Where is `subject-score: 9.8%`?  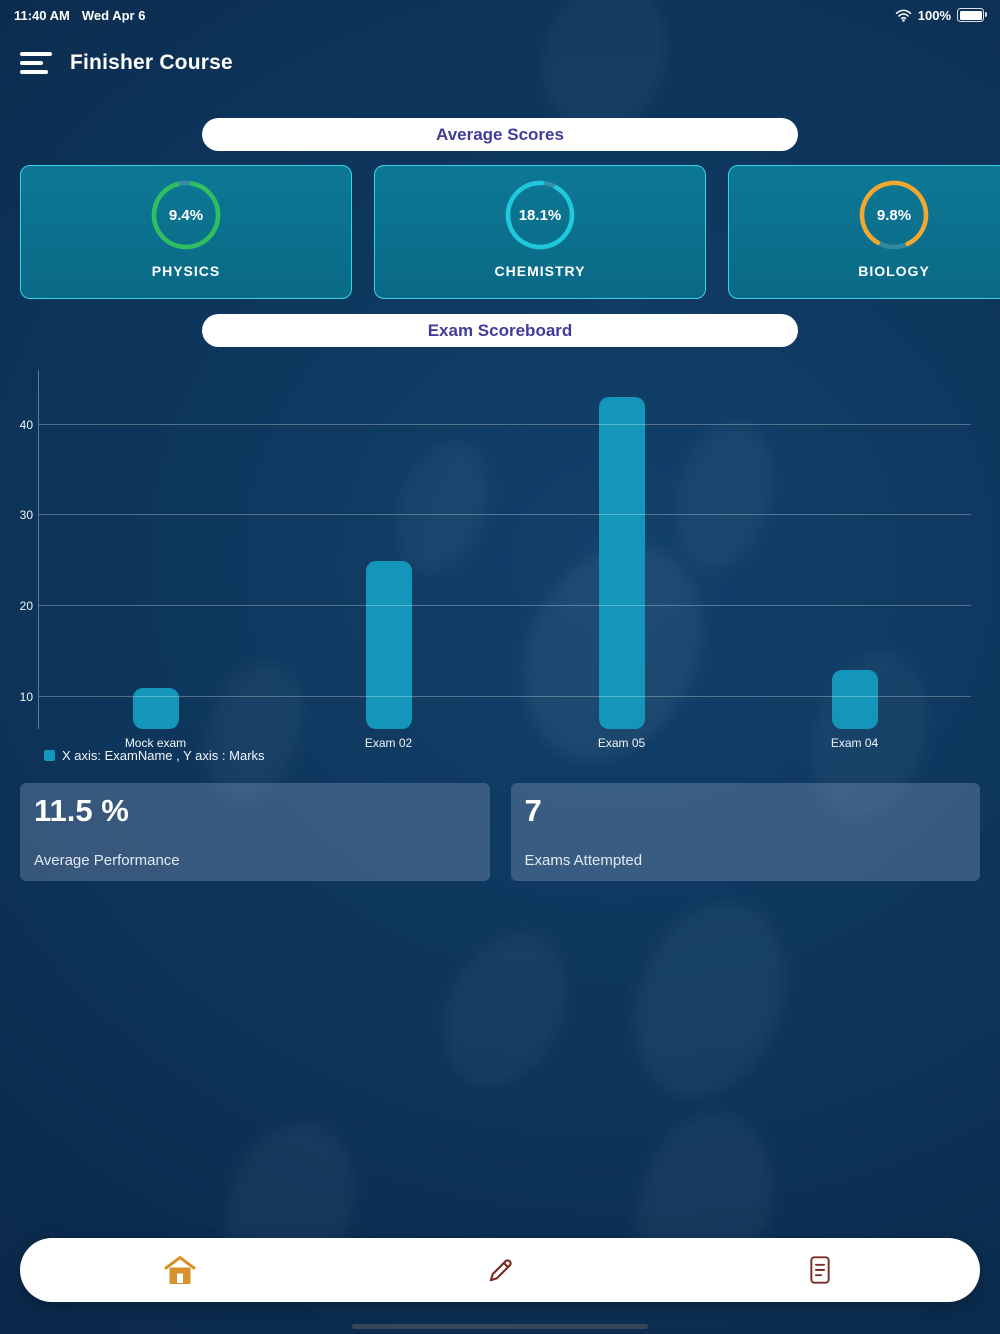
subject-score: 9.8% is located at coordinates (894, 215).